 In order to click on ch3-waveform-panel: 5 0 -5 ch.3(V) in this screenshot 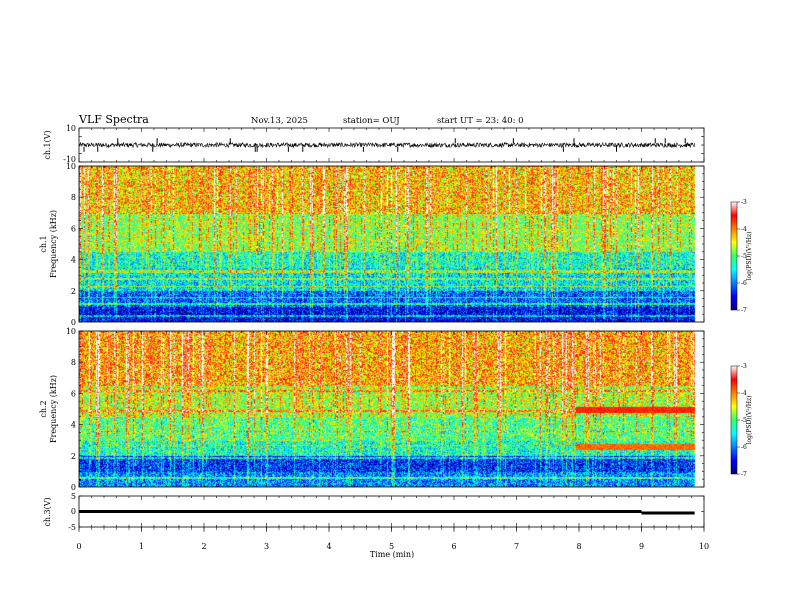, I will do `click(374, 512)`.